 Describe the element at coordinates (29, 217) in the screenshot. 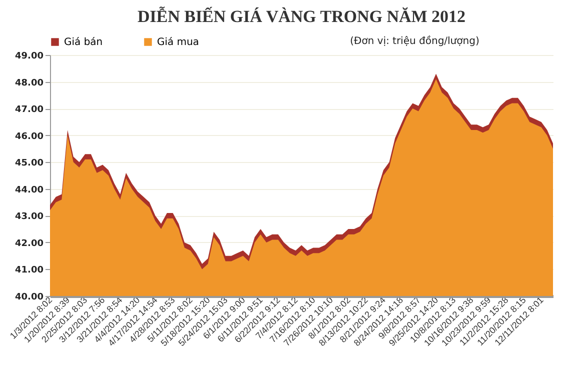

I see `y-tick-label: 43.00` at that location.